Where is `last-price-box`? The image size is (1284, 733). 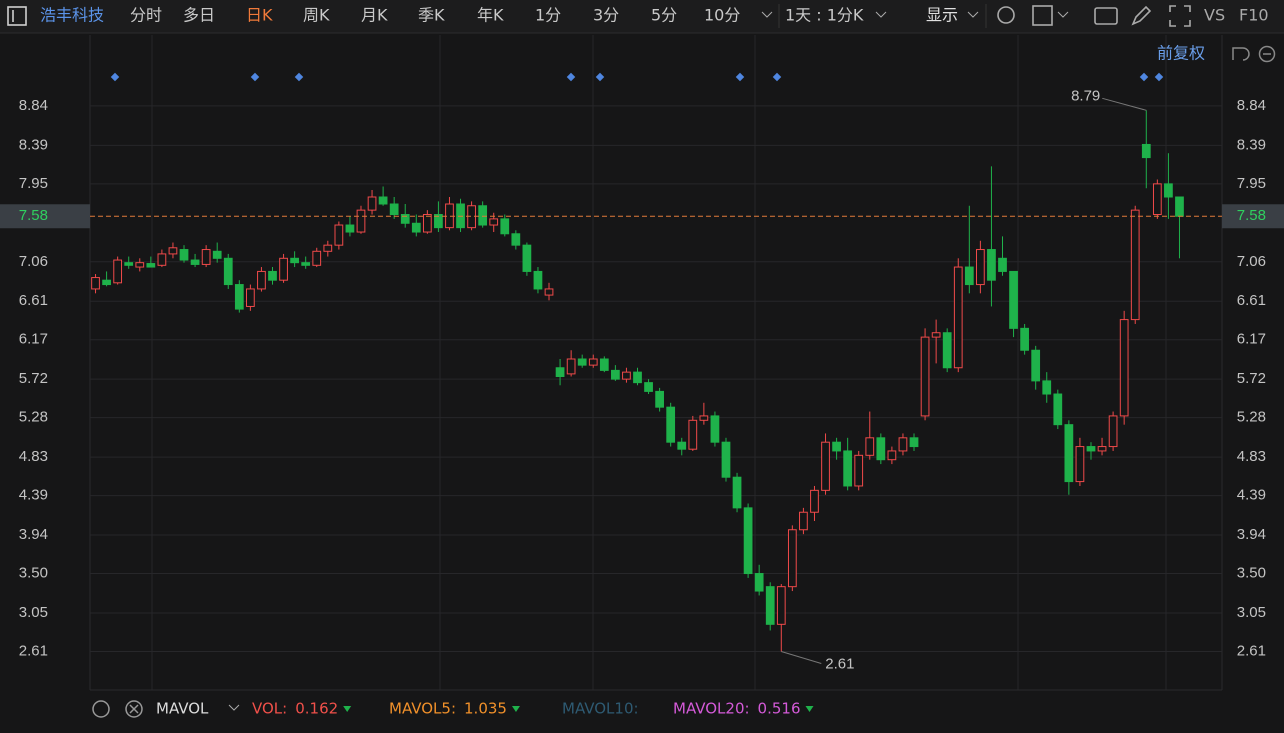 last-price-box is located at coordinates (45, 216).